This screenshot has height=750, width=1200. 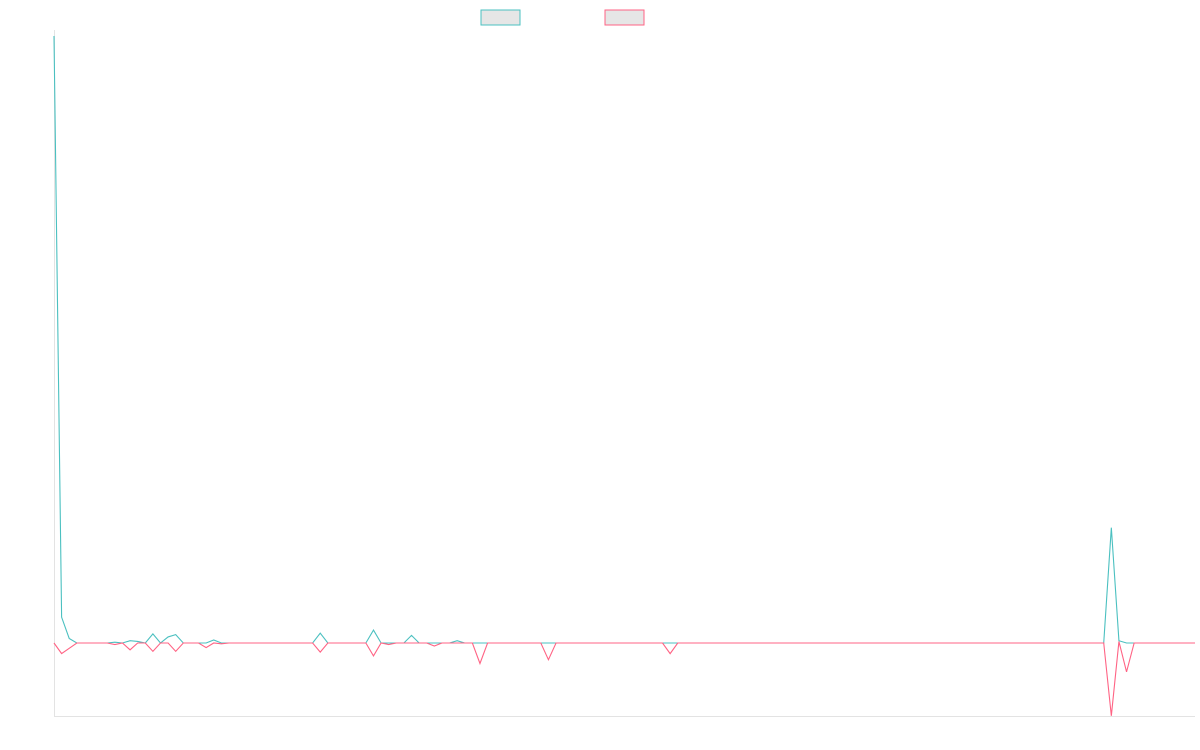 I want to click on legend, so click(x=562, y=17).